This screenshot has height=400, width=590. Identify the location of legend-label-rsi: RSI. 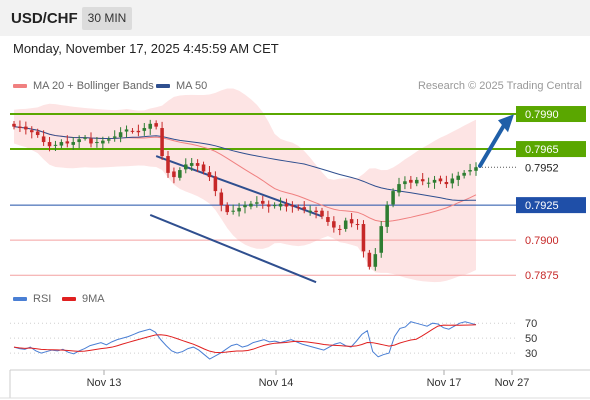
(42, 299).